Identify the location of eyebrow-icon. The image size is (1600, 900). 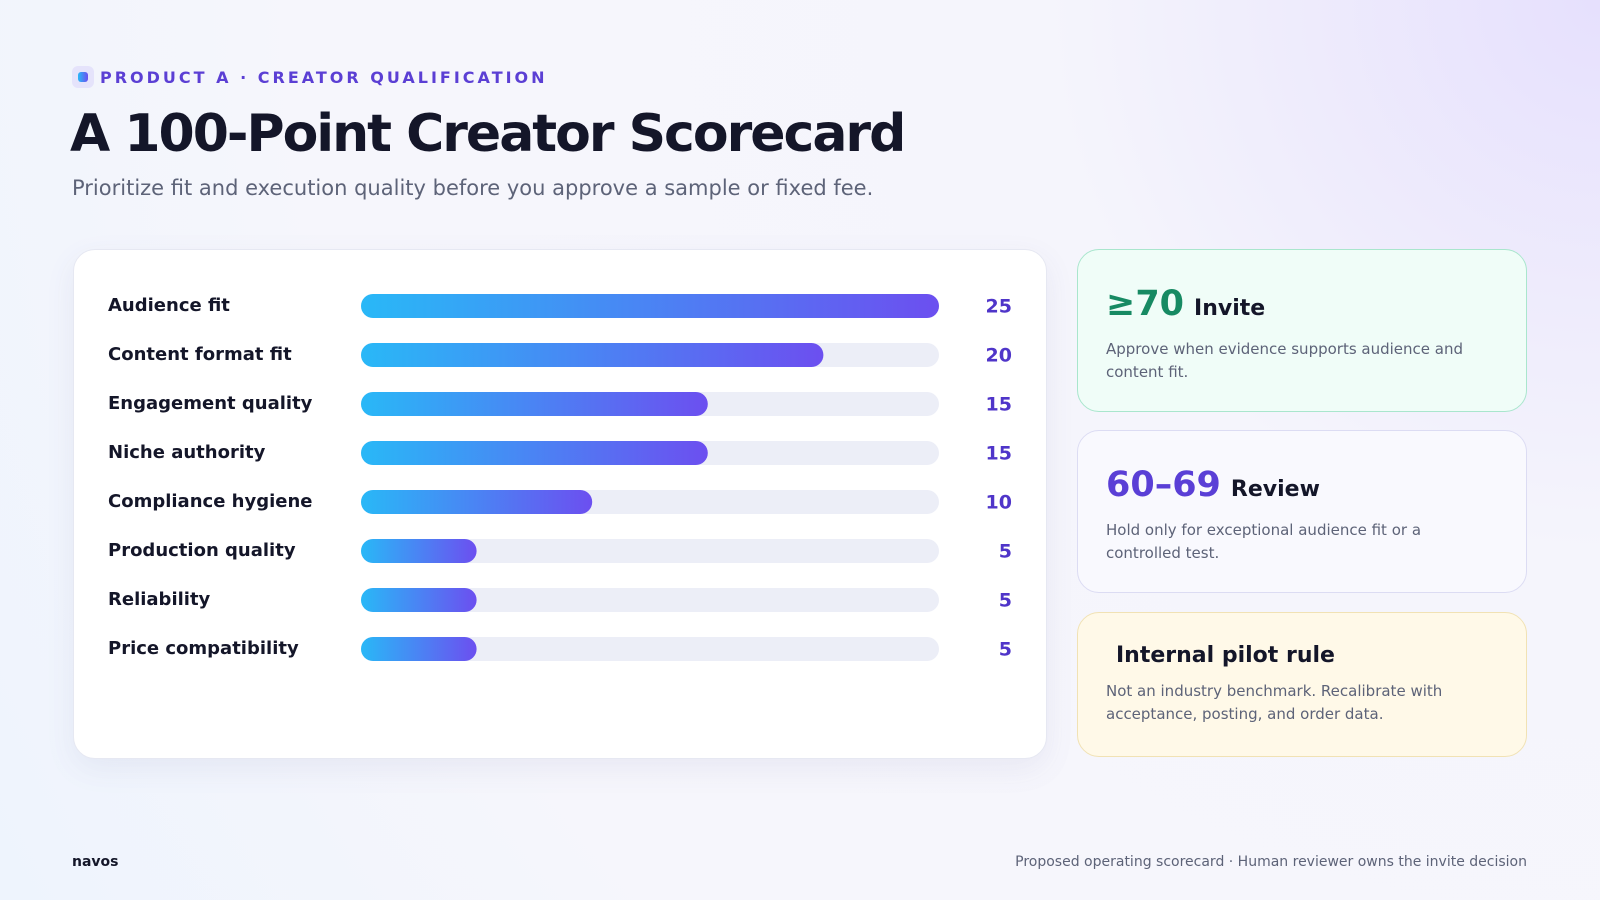
(83, 77).